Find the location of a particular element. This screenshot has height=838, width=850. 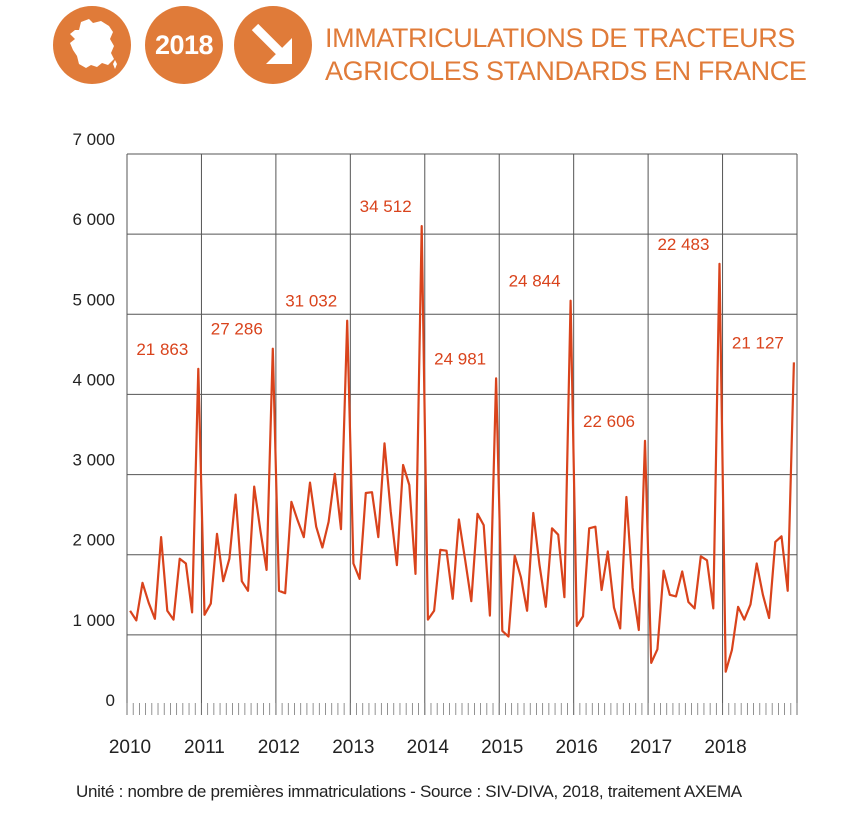

x-tick-label: 2016 is located at coordinates (577, 747).